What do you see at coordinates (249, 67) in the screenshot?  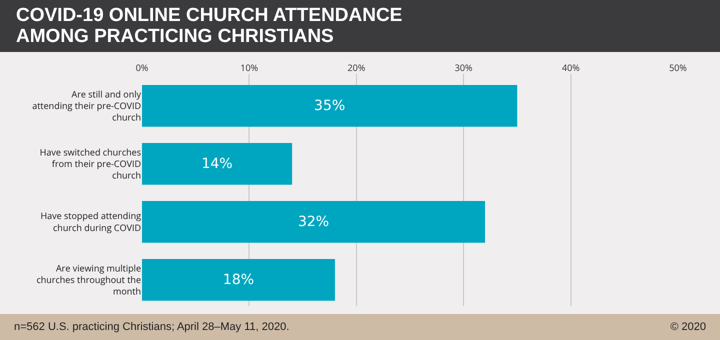 I see `x-tick-label: 10%` at bounding box center [249, 67].